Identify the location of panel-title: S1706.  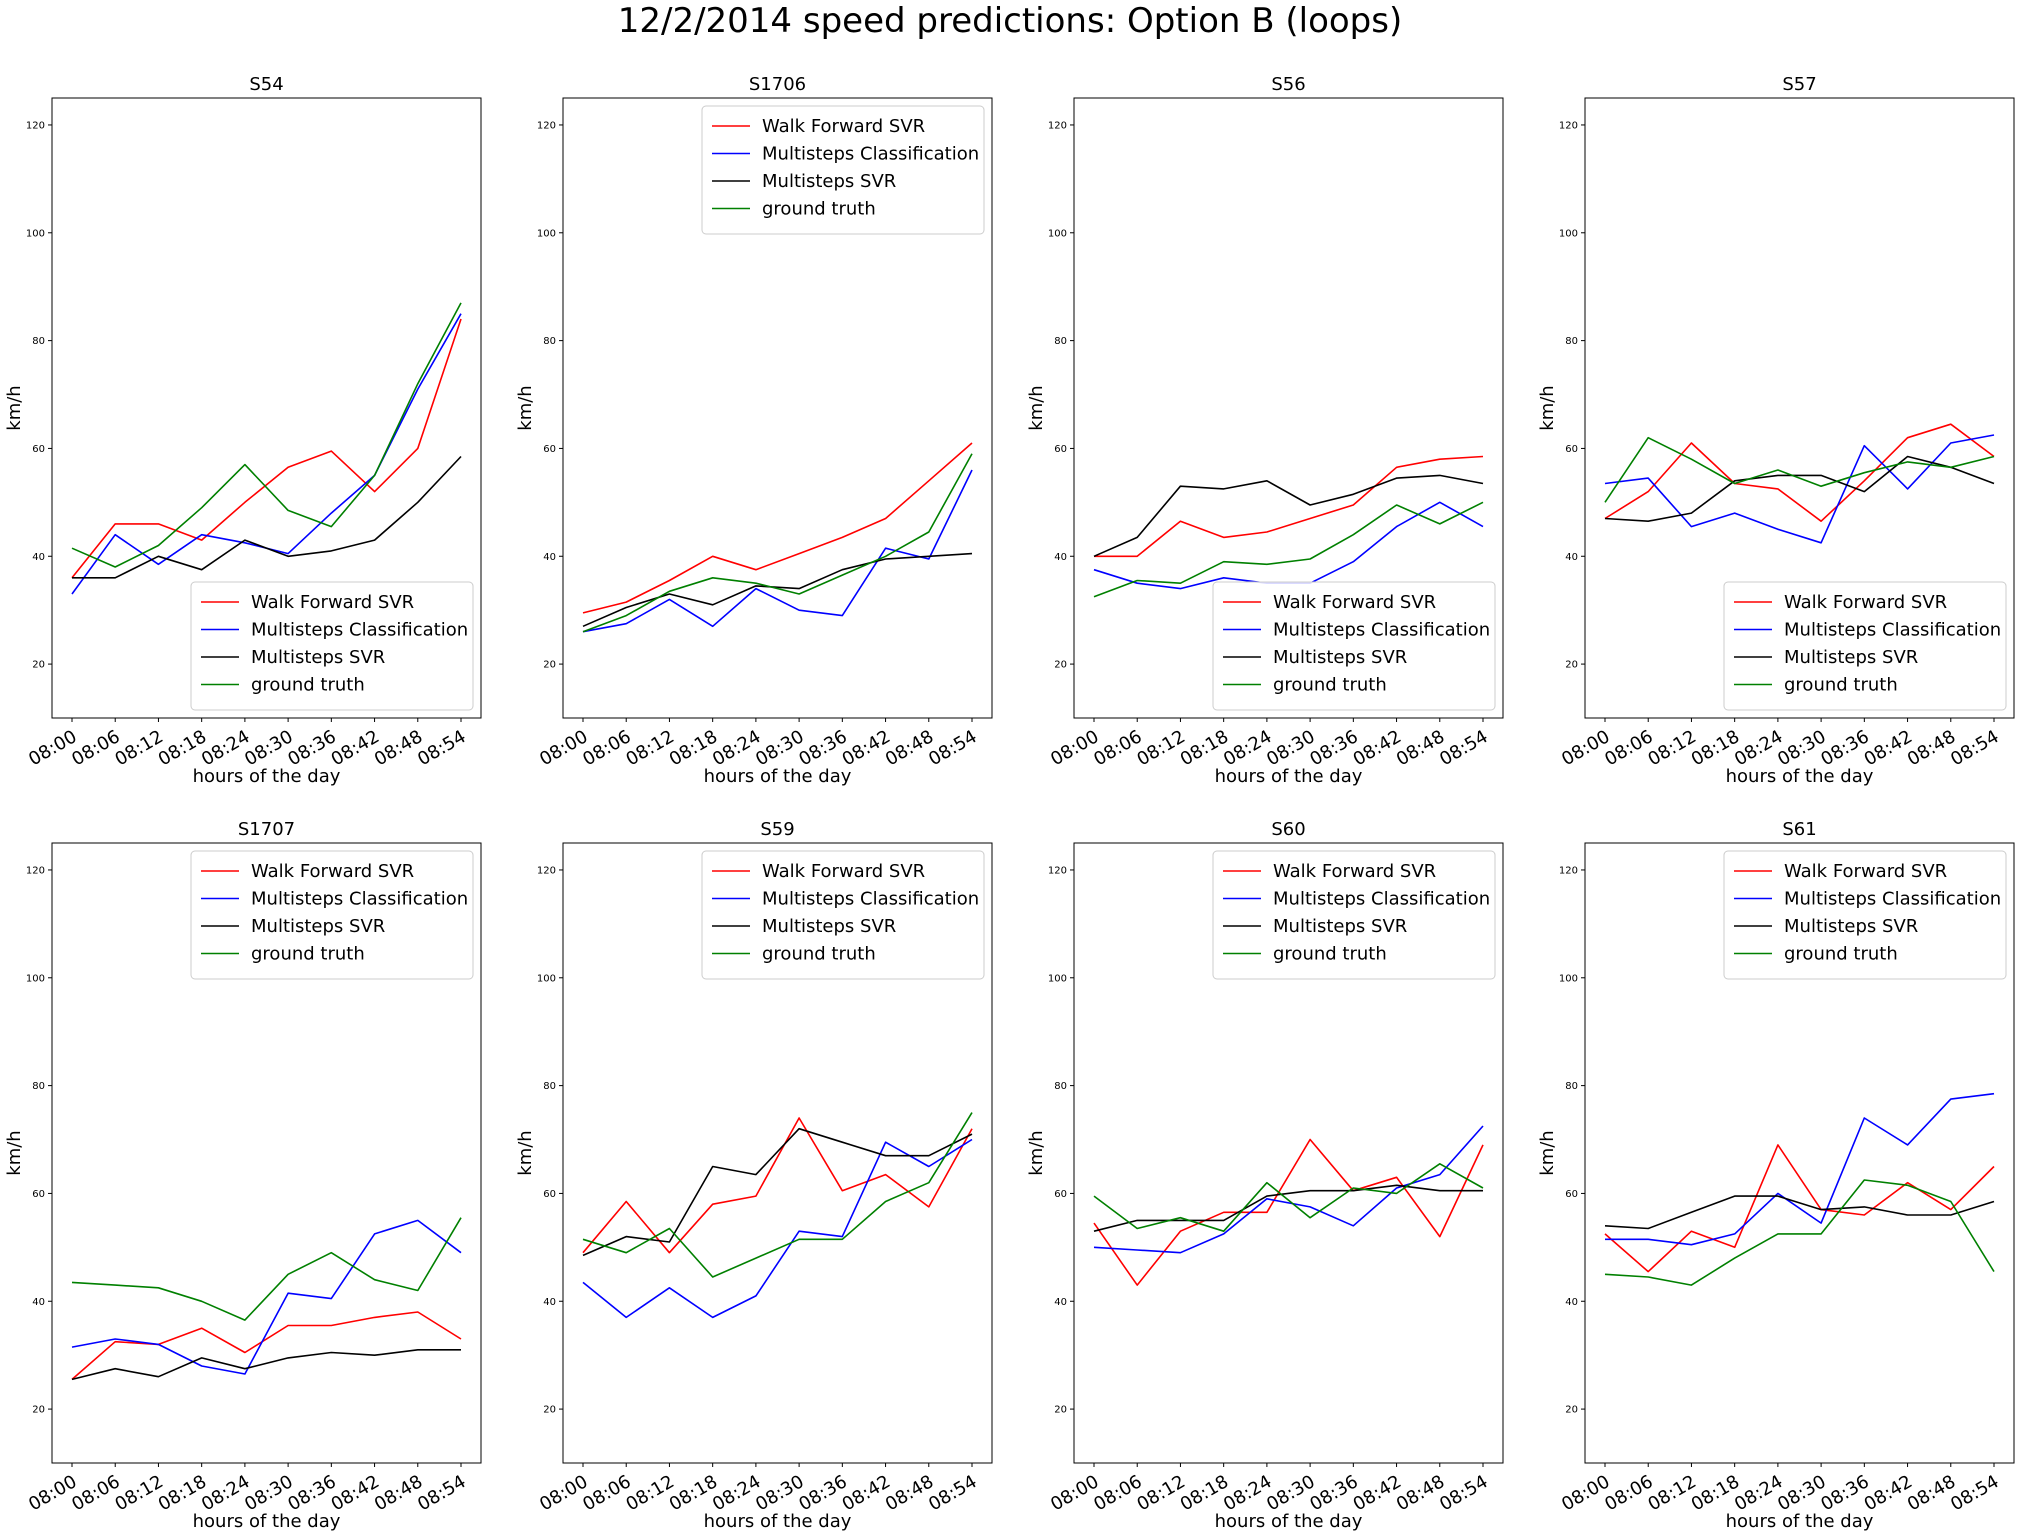
(777, 84).